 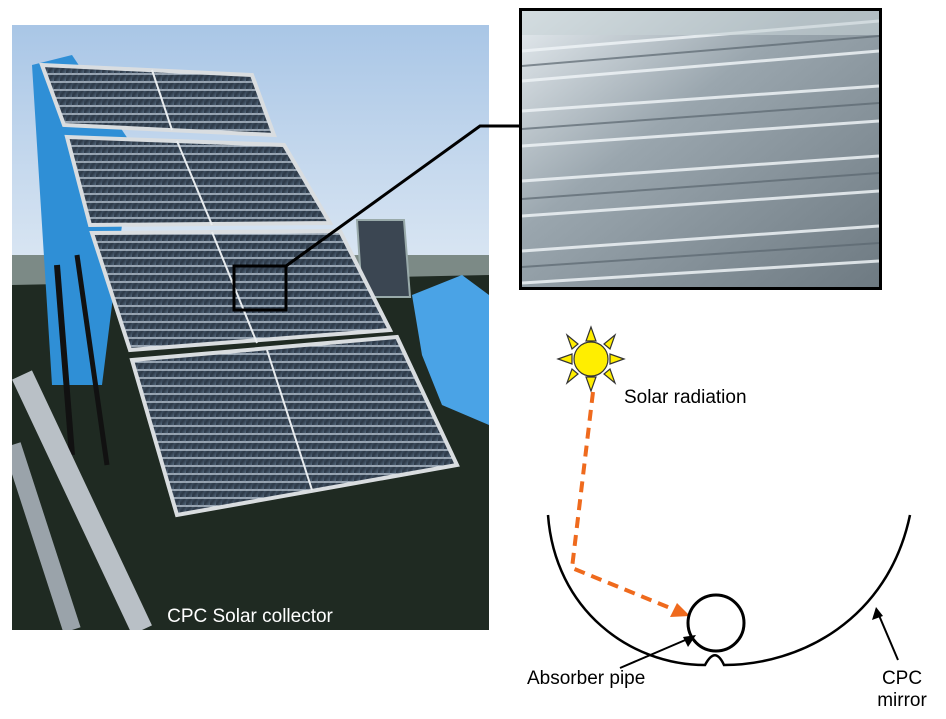 What do you see at coordinates (729, 590) in the screenshot?
I see `cpc-mirror` at bounding box center [729, 590].